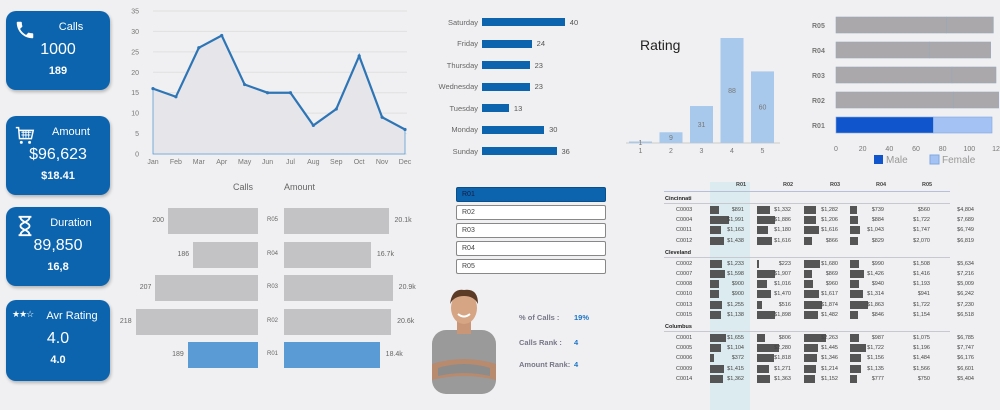 Image resolution: width=1000 pixels, height=410 pixels. Describe the element at coordinates (641, 143) in the screenshot. I see `rating-bar-value: 1` at that location.